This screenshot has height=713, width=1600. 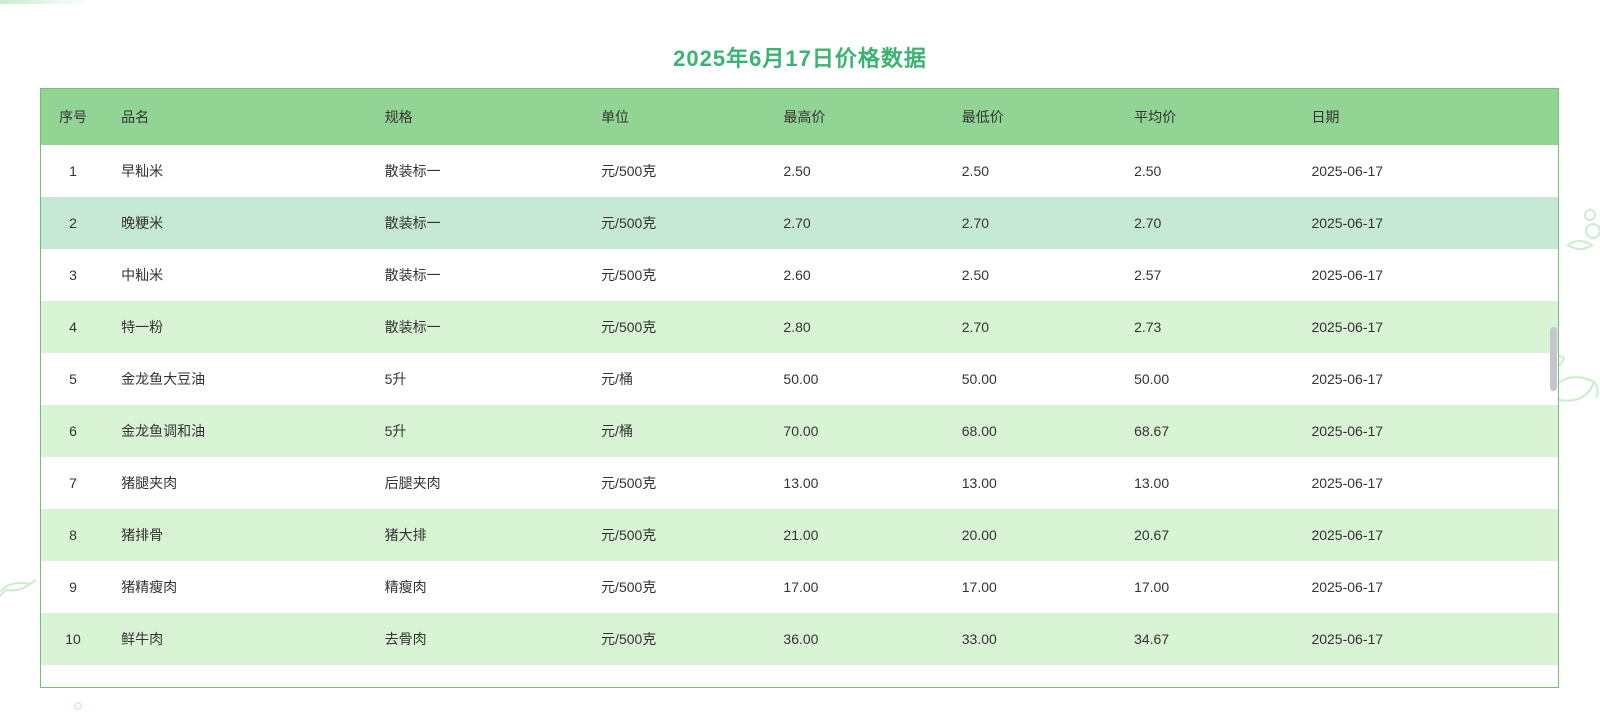 What do you see at coordinates (1583, 230) in the screenshot?
I see `decorative-bubbles-pattern` at bounding box center [1583, 230].